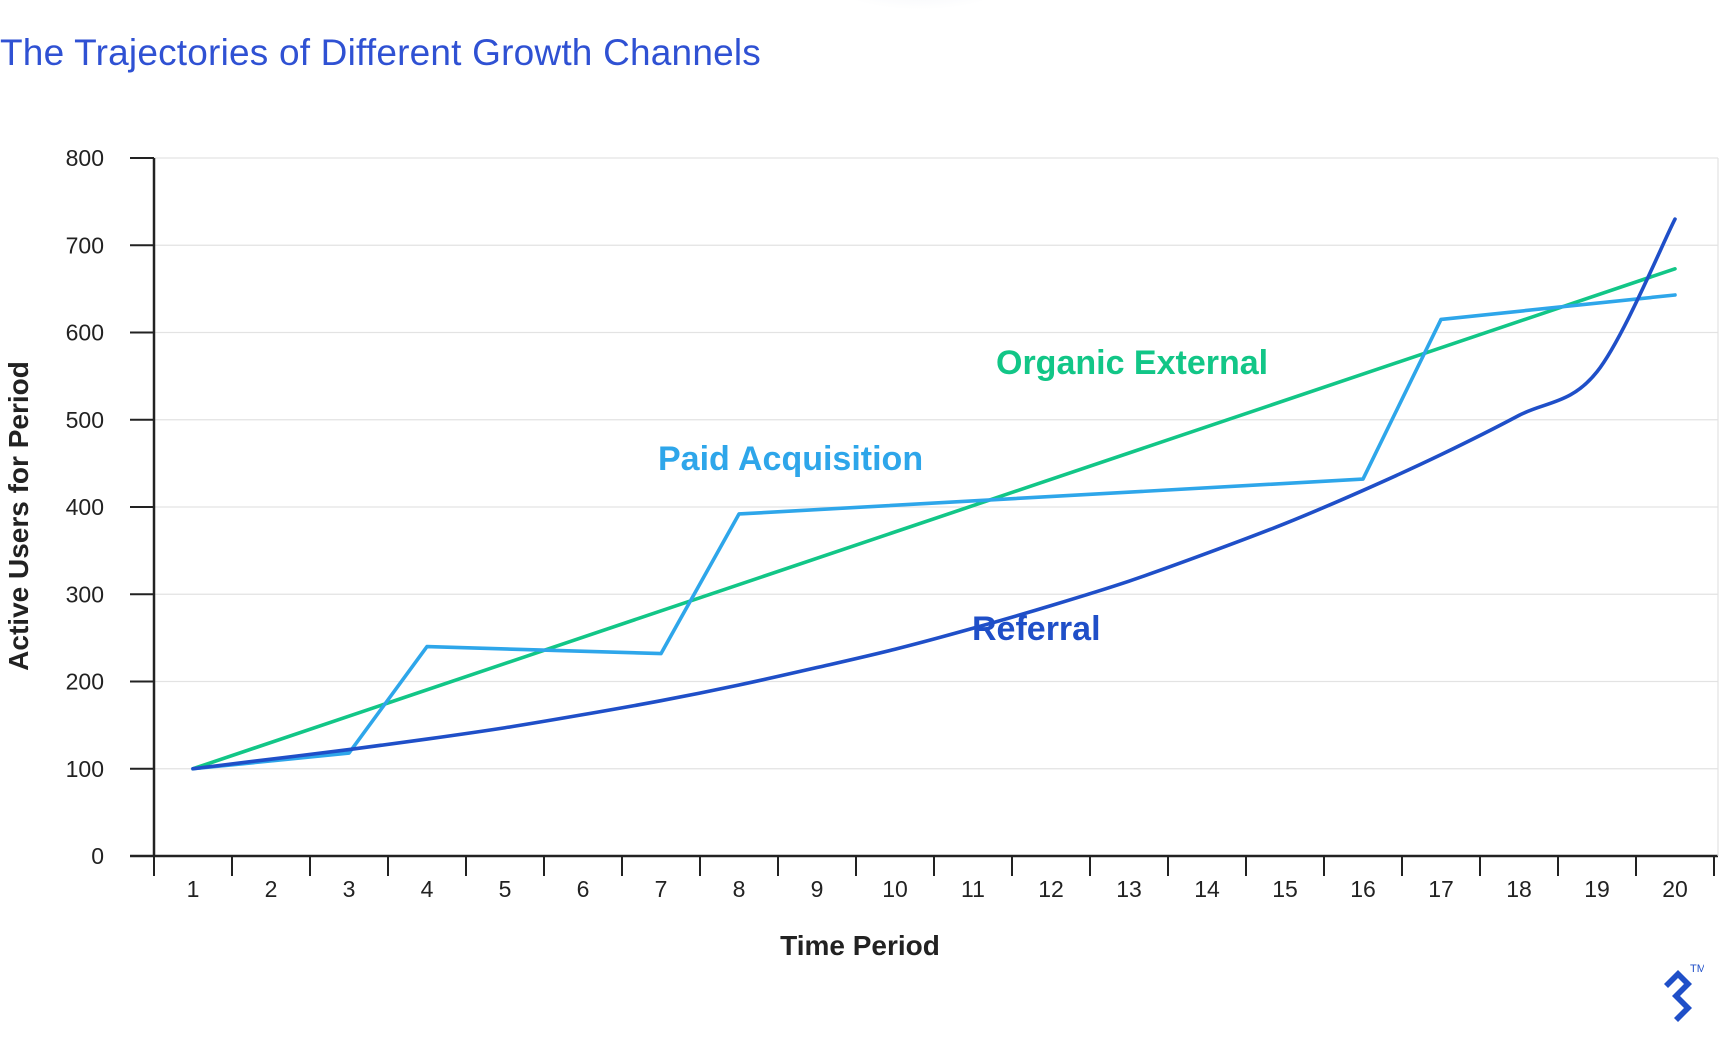  What do you see at coordinates (817, 889) in the screenshot?
I see `x-tick-label-9: 9` at bounding box center [817, 889].